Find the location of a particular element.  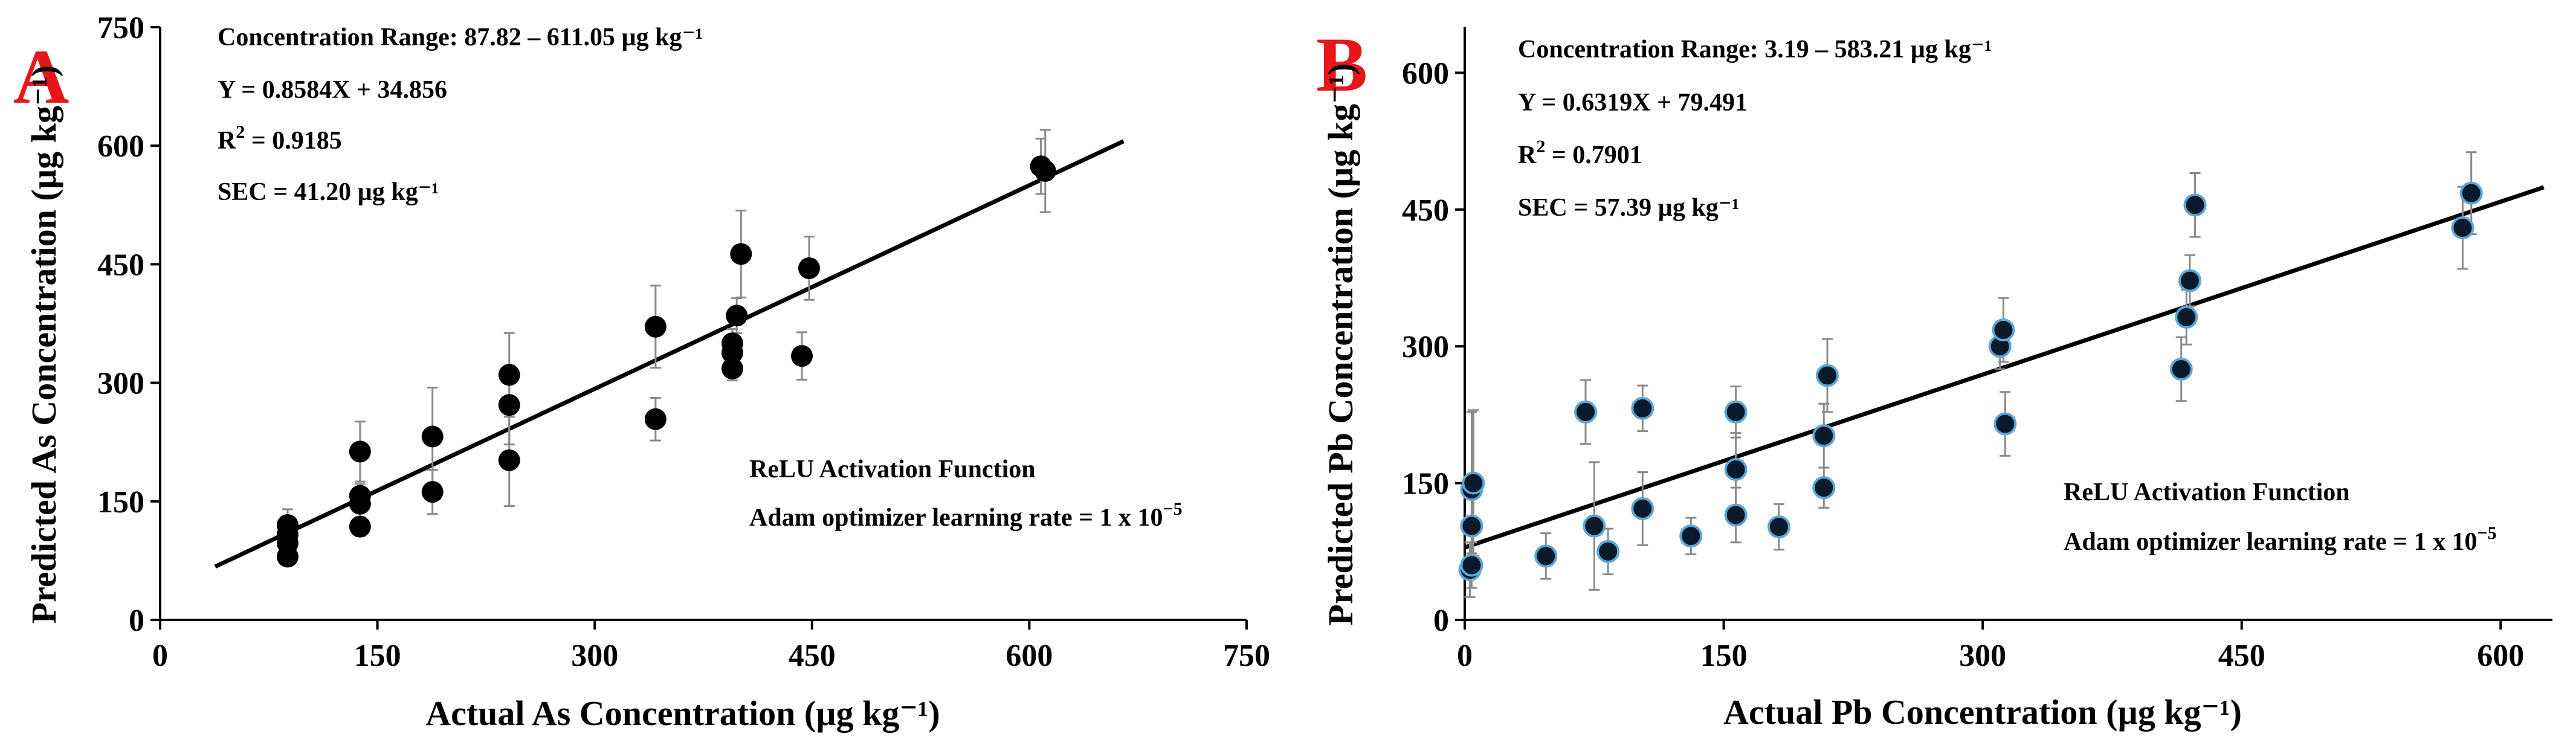

y-axis-title-a: Predicted As Concentration (µg kg⁻¹) is located at coordinates (44, 345).